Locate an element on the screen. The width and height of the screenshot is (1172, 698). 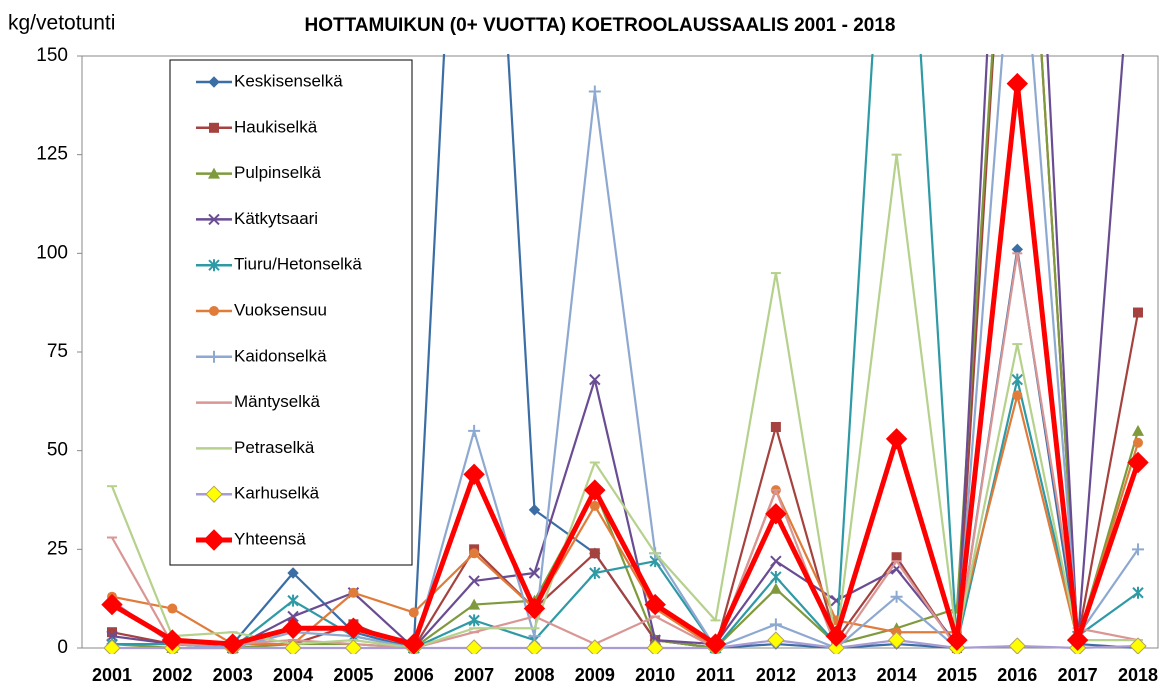
x-tick-label: 2007 is located at coordinates (474, 675).